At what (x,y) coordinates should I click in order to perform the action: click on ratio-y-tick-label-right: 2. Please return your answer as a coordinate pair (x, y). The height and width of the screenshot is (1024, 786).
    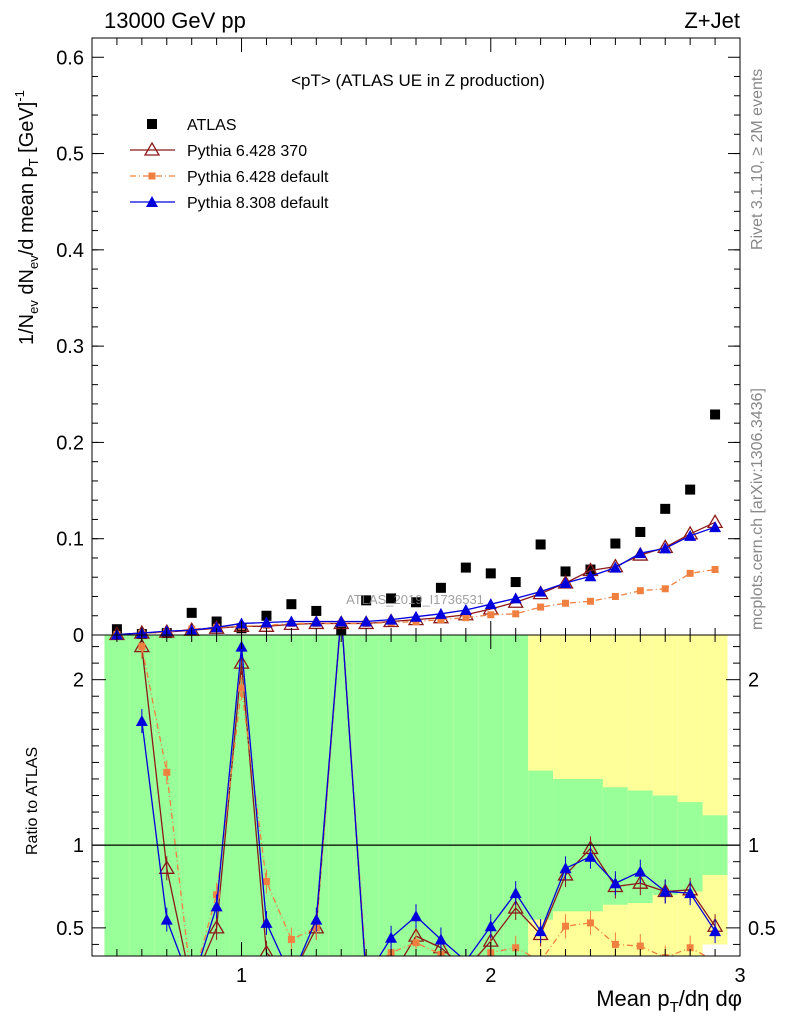
    Looking at the image, I should click on (753, 681).